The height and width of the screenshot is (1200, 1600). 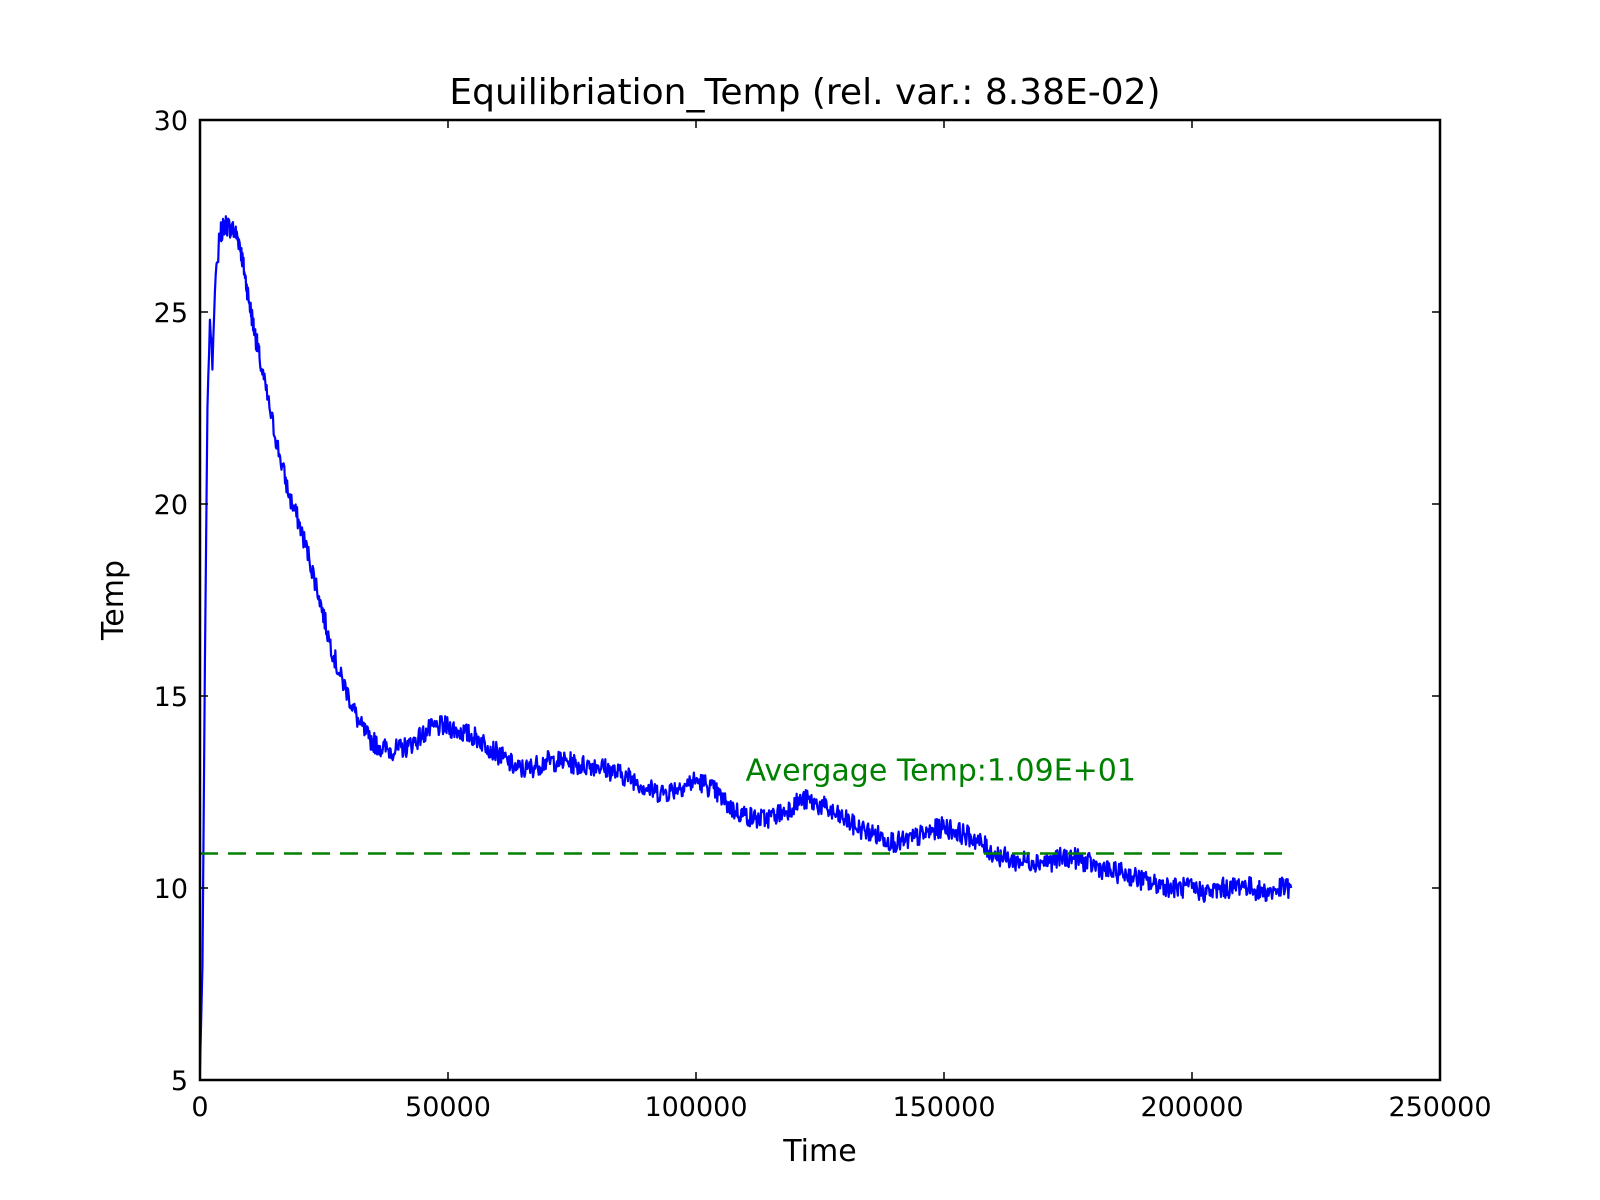 I want to click on y-tick-label: 20, so click(x=171, y=505).